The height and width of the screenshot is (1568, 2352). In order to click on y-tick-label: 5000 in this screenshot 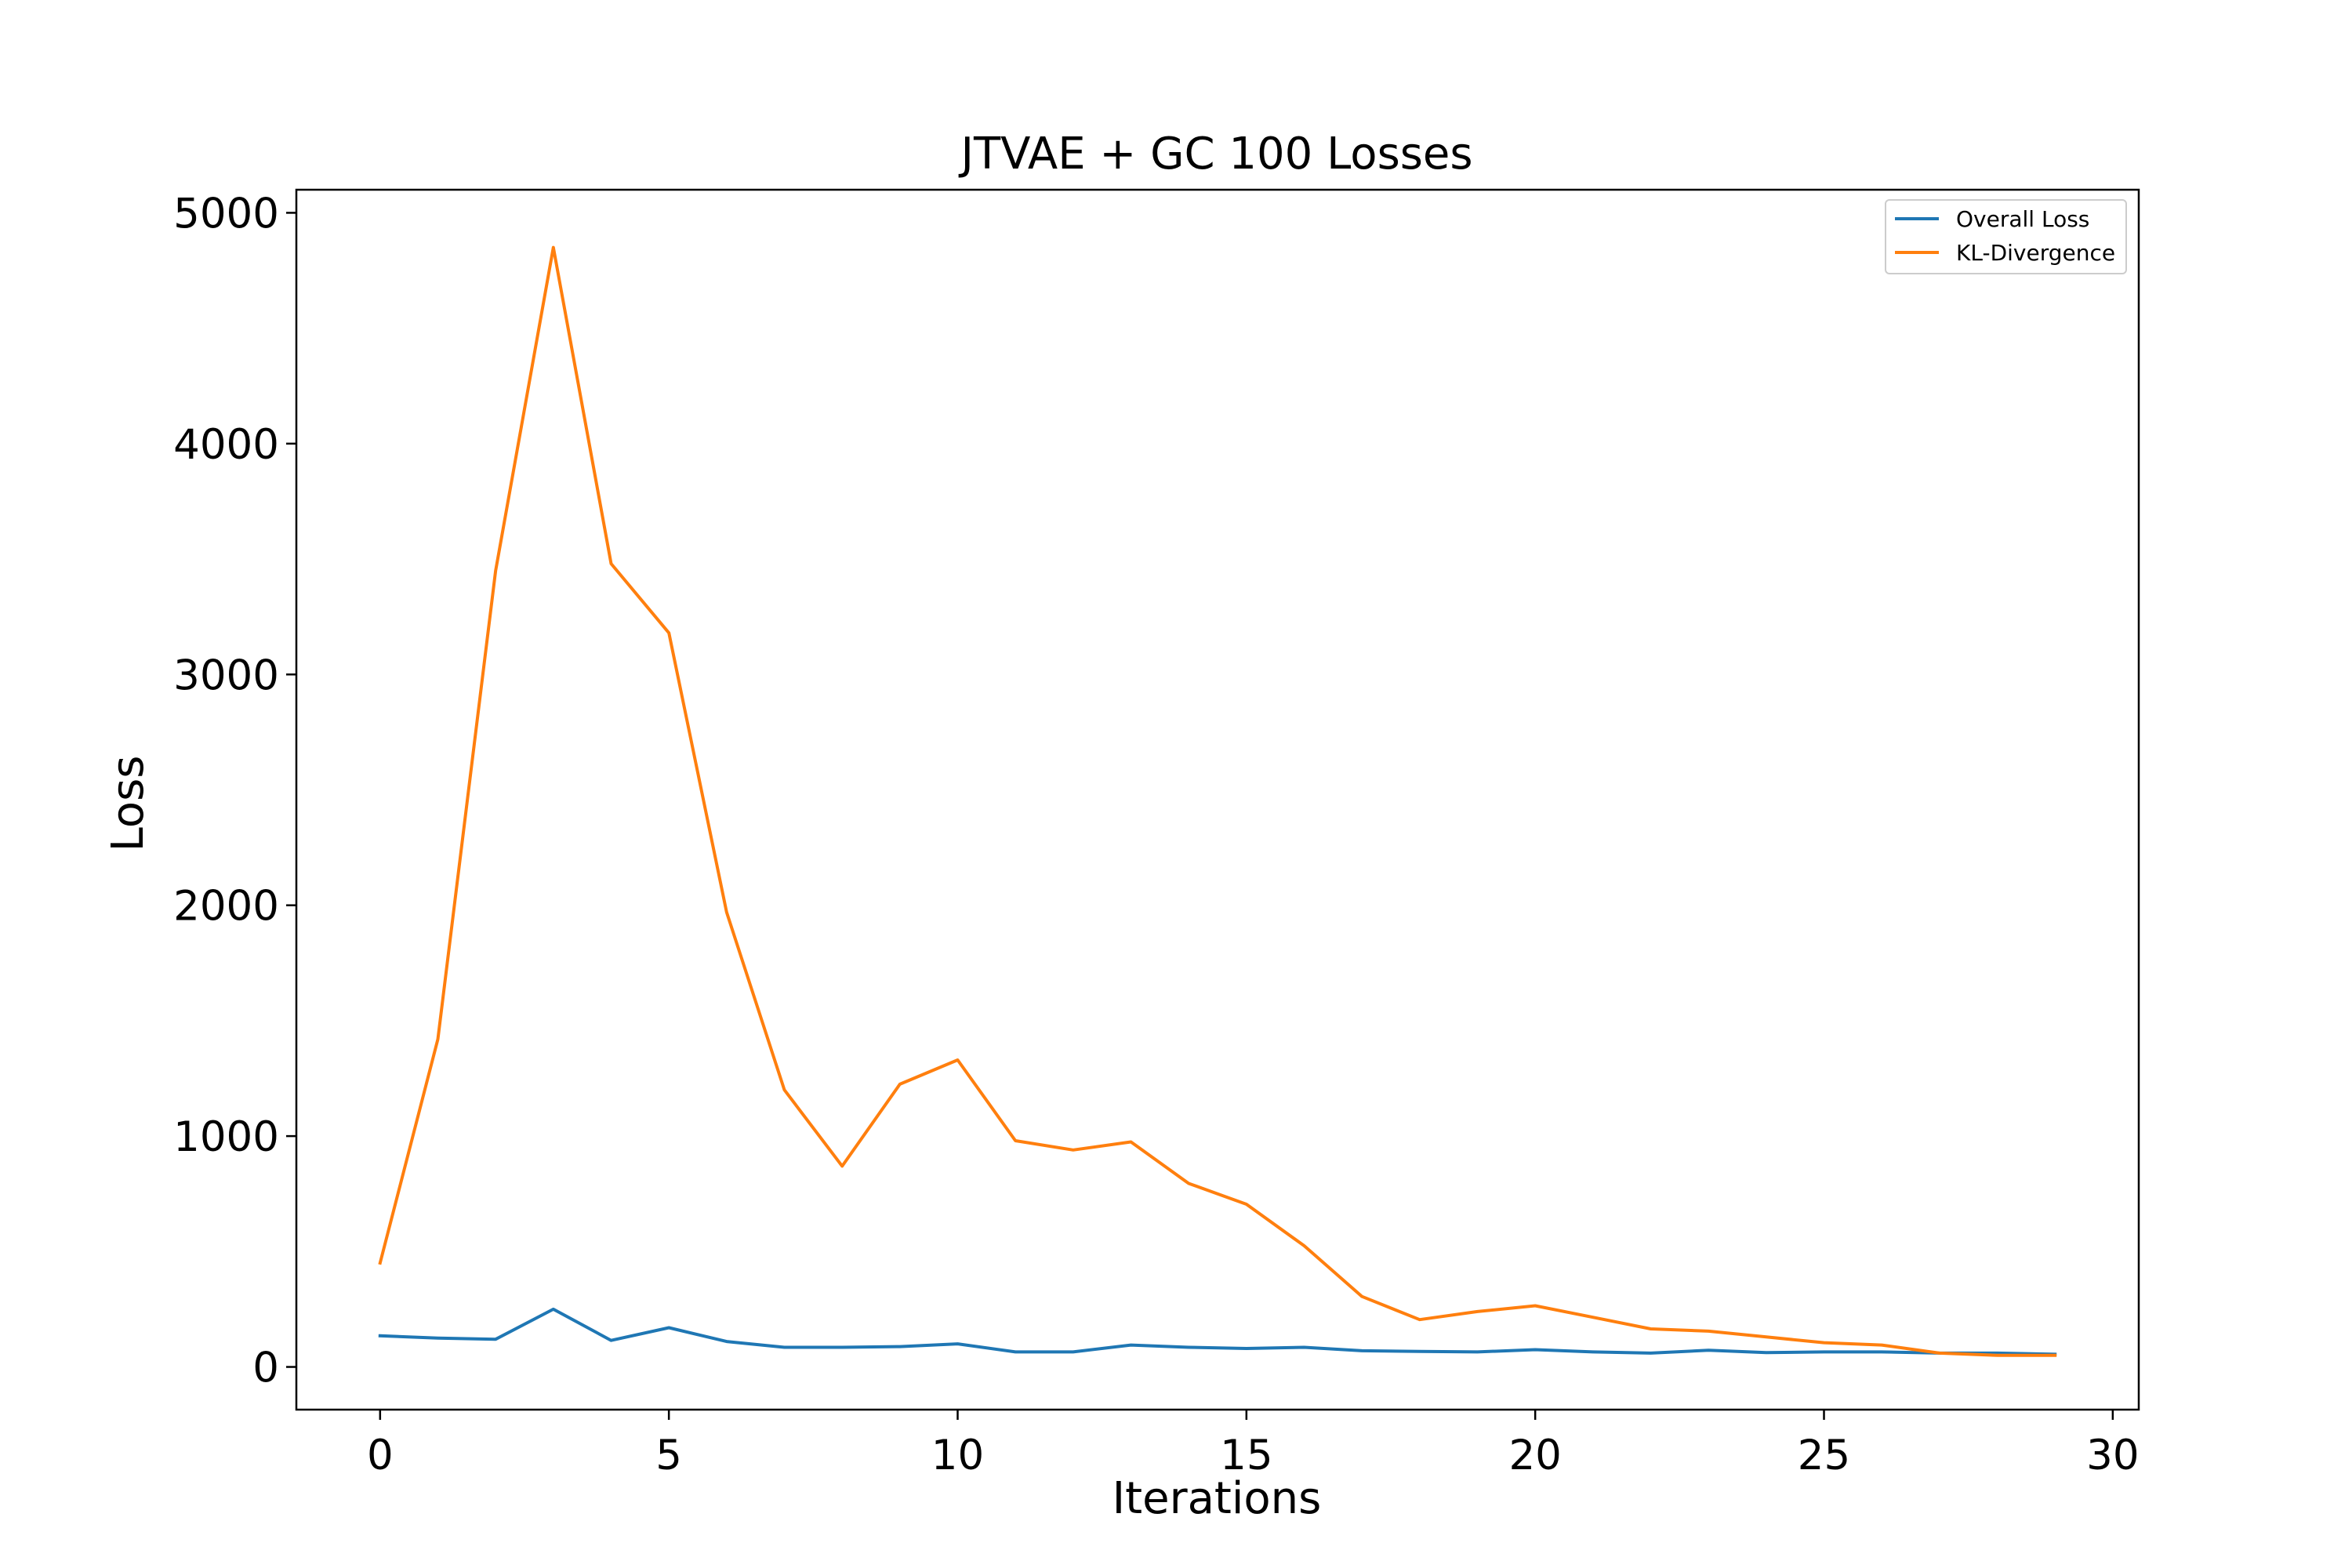, I will do `click(226, 214)`.